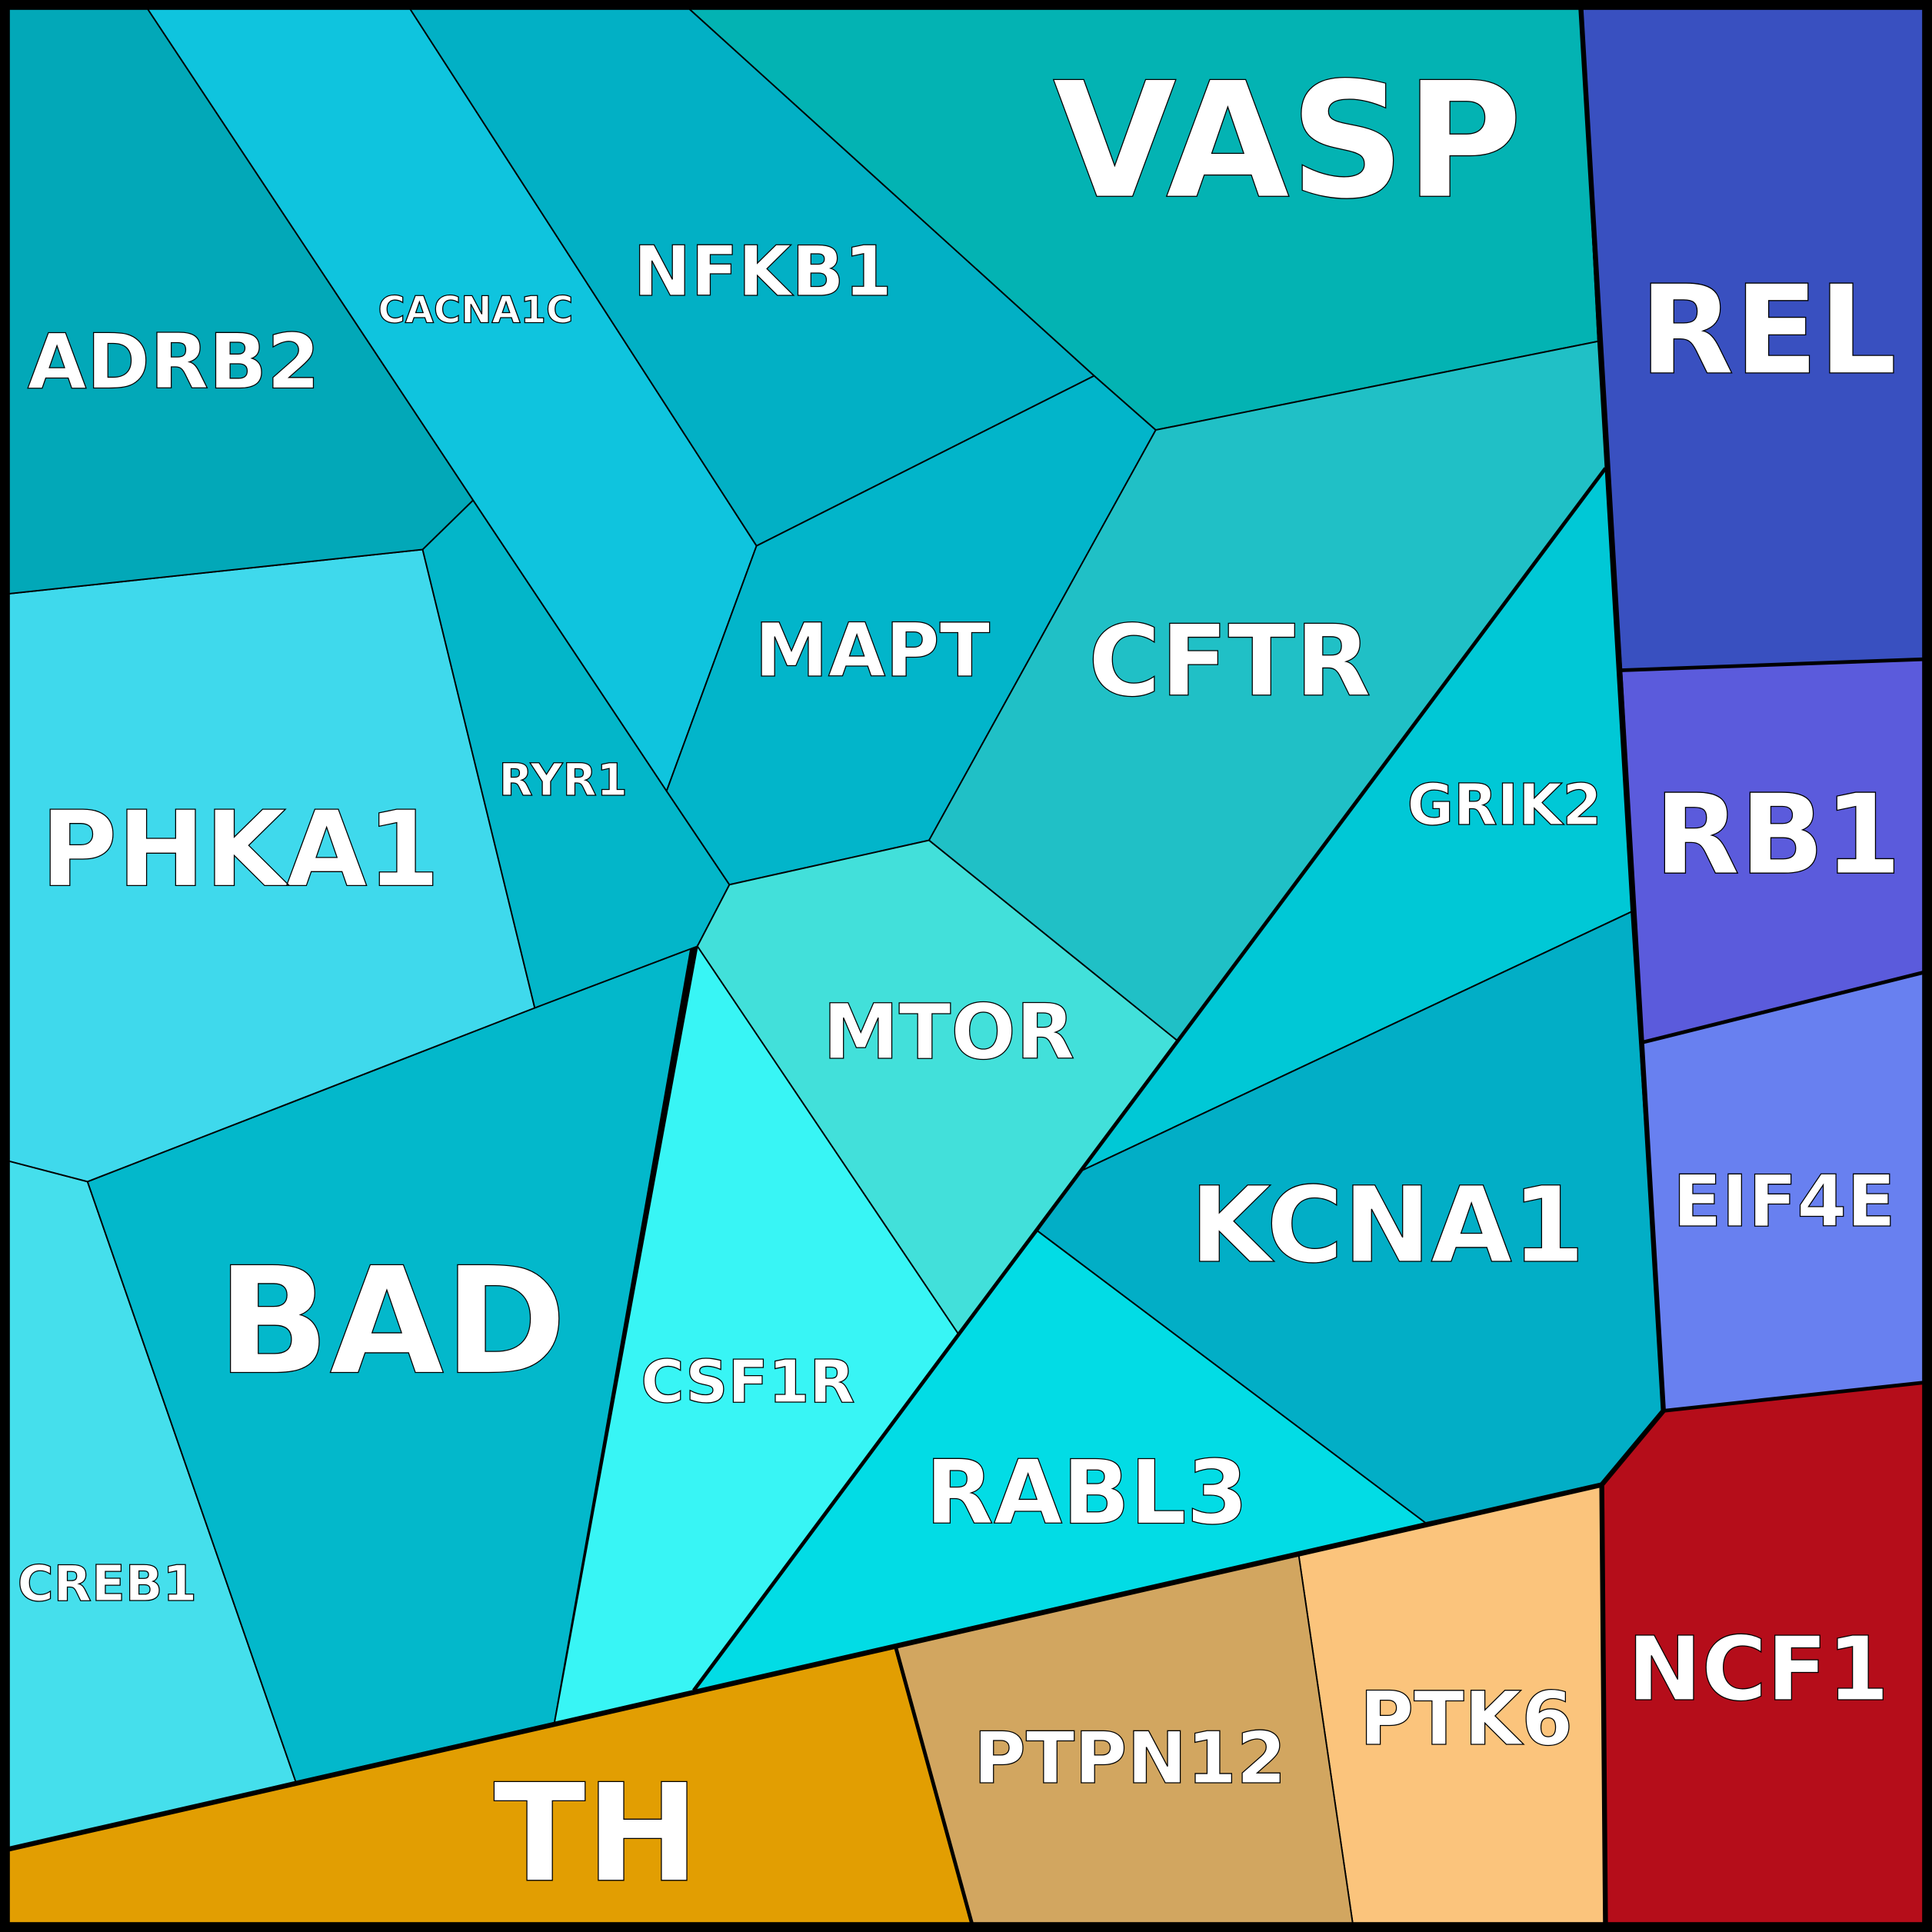  I want to click on cell-label-csf1r: CSF1R, so click(747, 1382).